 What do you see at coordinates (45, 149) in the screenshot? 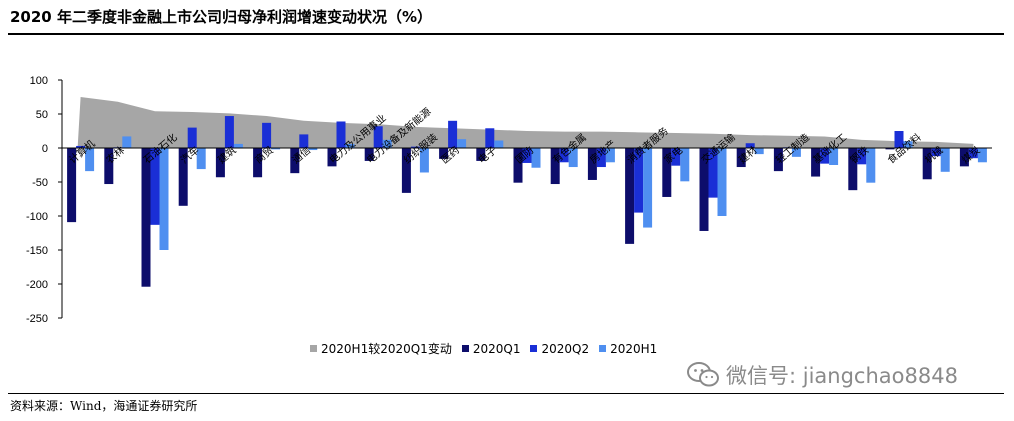
I see `y-tick-label: 0` at bounding box center [45, 149].